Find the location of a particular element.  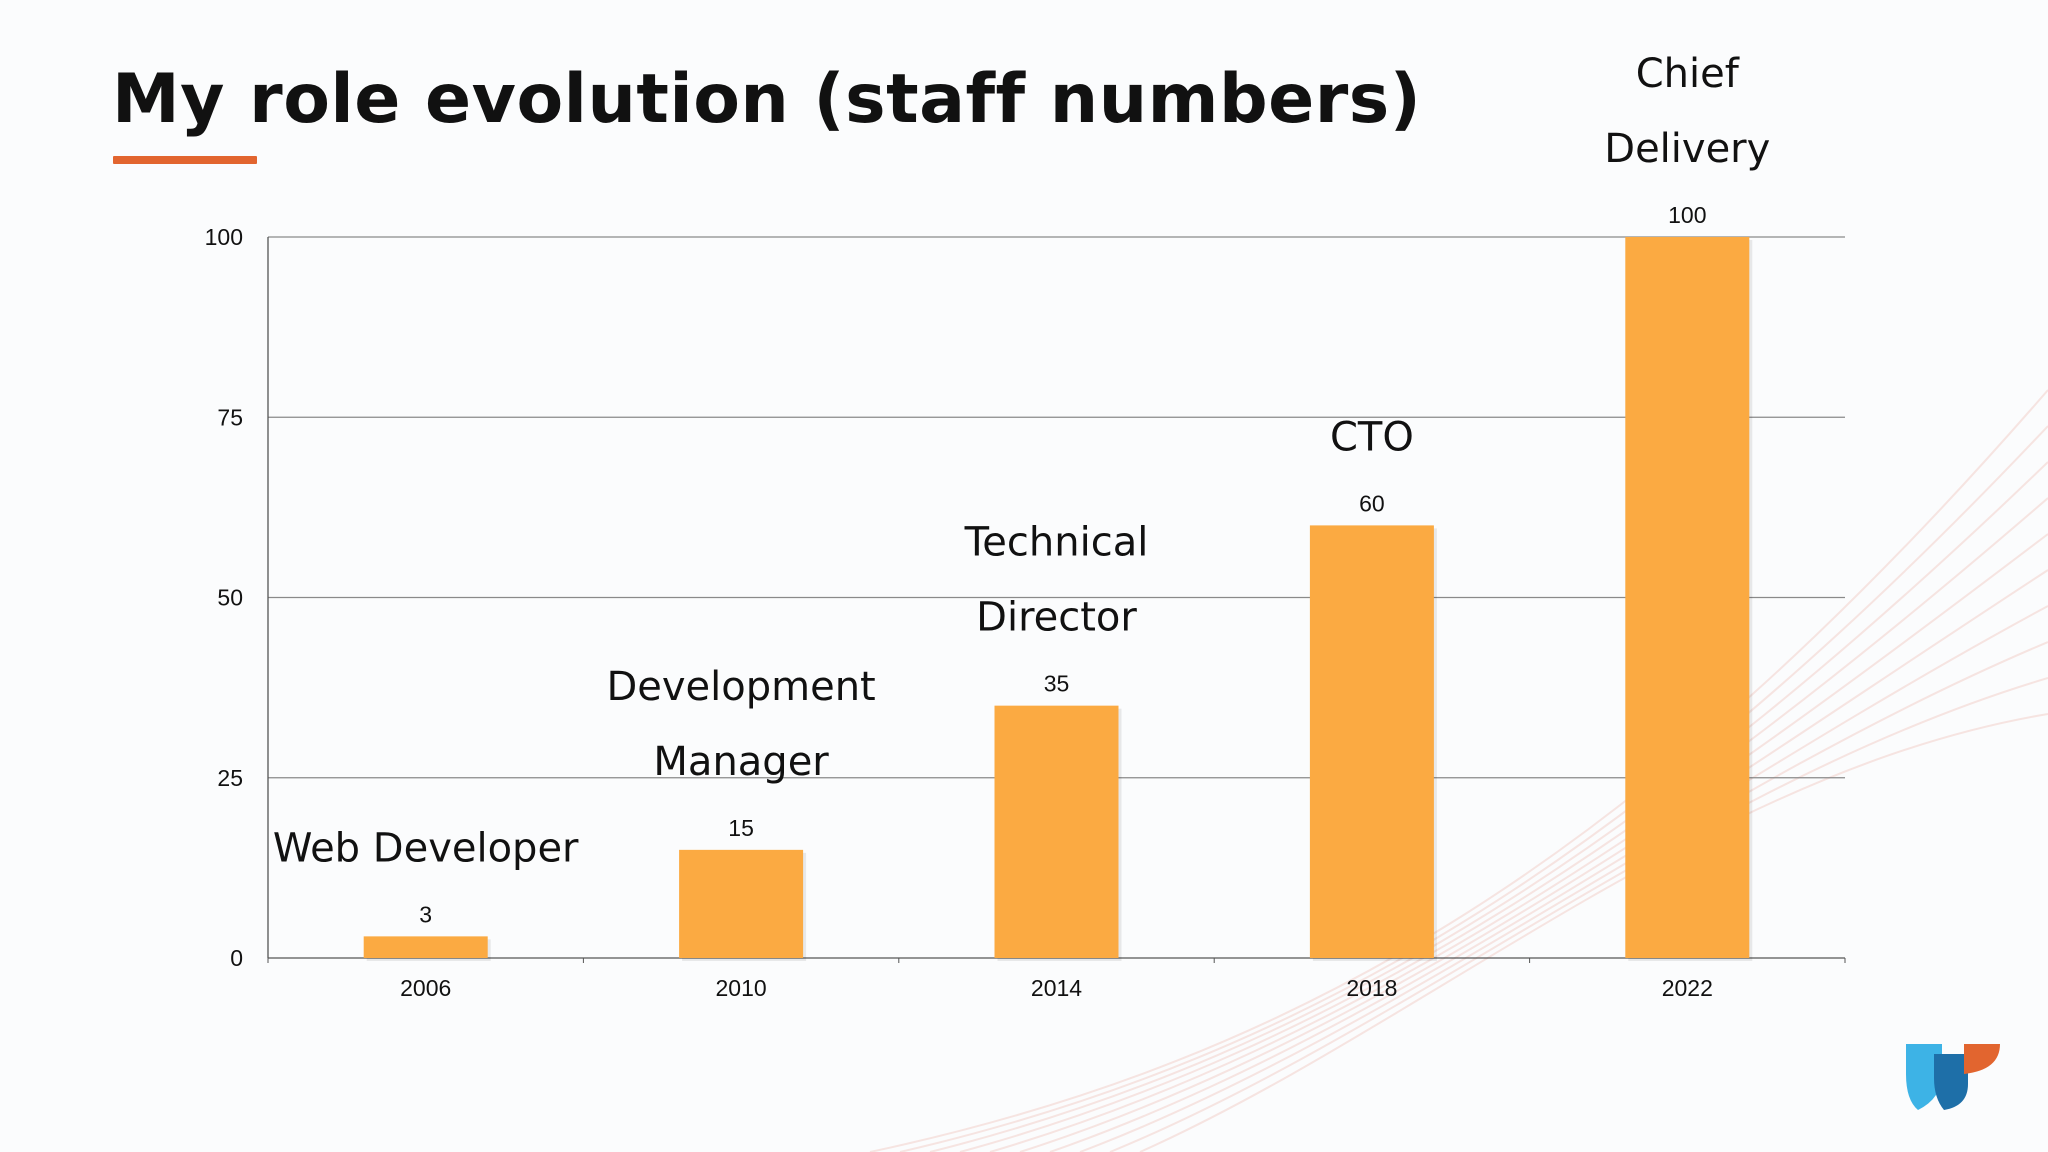

y-tick-label: 0 is located at coordinates (236, 958).